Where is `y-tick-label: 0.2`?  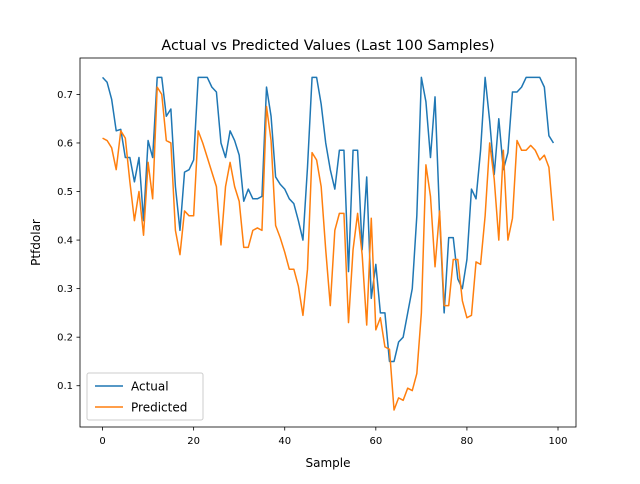 y-tick-label: 0.2 is located at coordinates (65, 338).